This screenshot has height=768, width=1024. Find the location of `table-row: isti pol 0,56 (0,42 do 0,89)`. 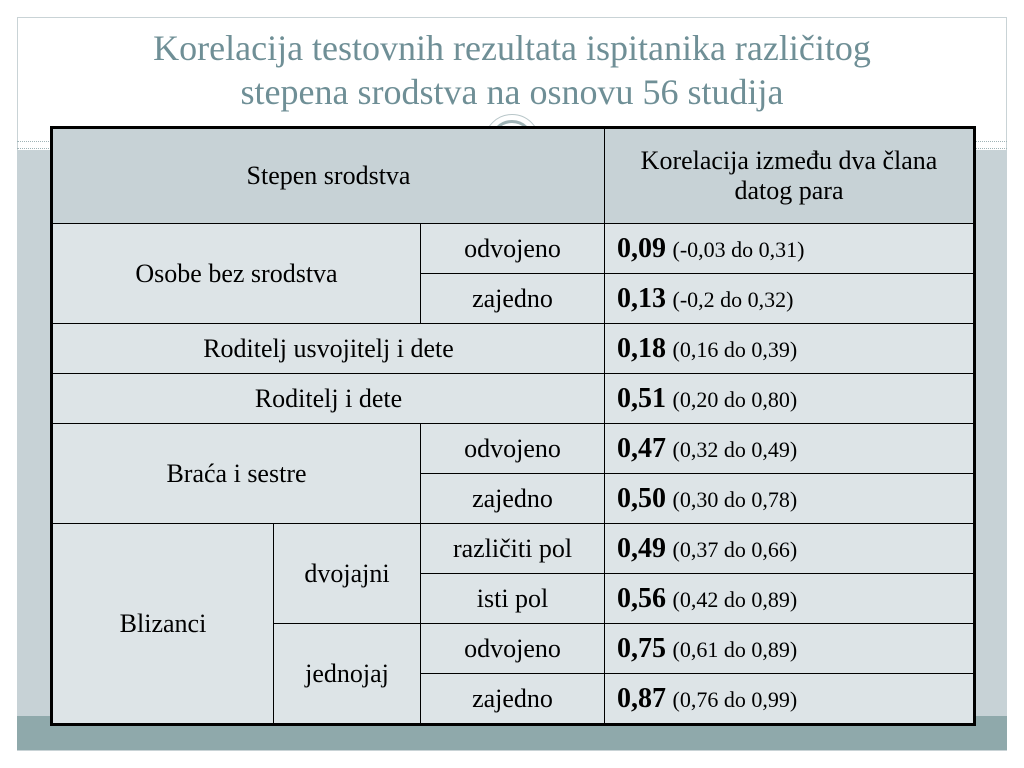

table-row: isti pol 0,56 (0,42 do 0,89) is located at coordinates (514, 598).